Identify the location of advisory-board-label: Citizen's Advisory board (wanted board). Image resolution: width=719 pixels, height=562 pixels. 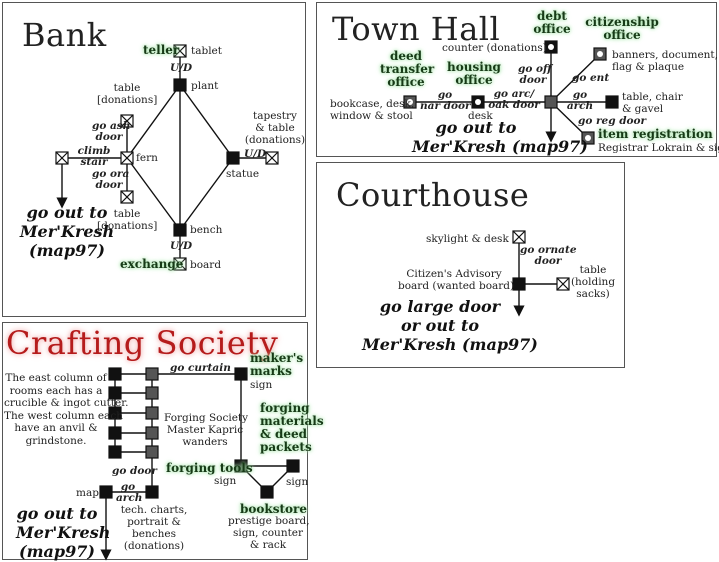
(456, 280).